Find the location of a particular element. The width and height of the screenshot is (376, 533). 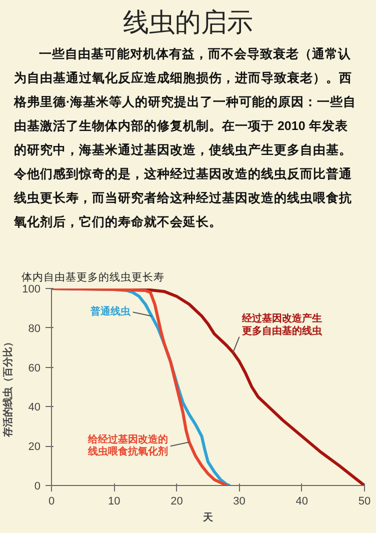

y-axis-title: 存活的线虫（百分比） is located at coordinates (8, 387).